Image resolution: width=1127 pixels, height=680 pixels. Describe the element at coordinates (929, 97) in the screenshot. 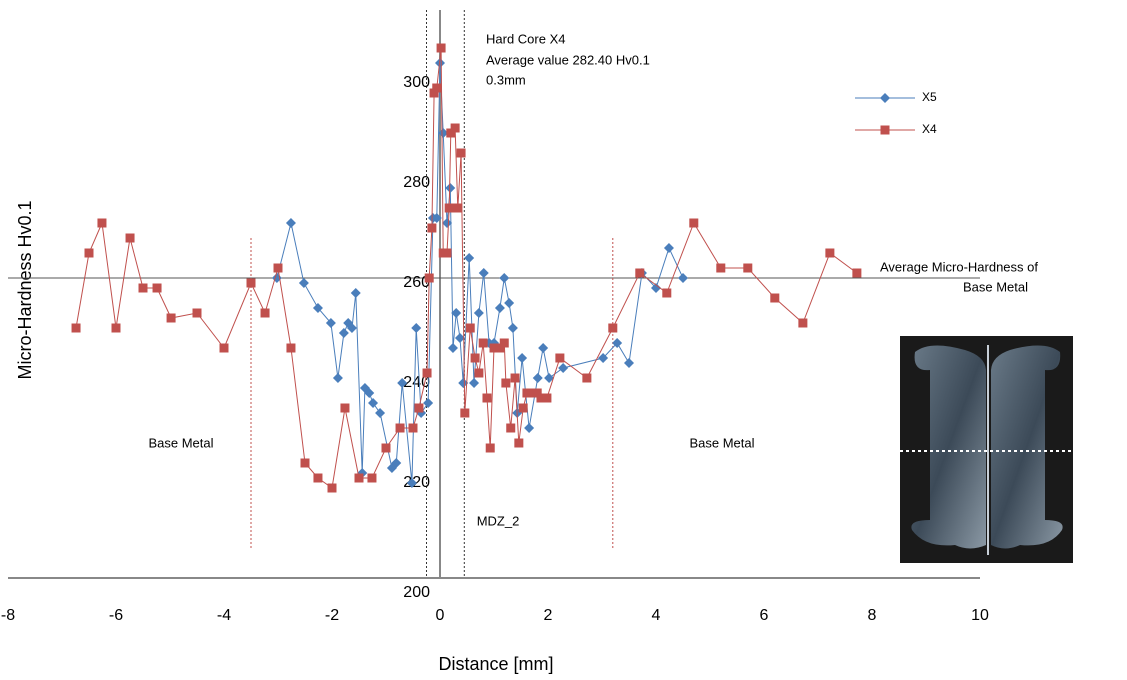

I see `legend-label: X5` at that location.